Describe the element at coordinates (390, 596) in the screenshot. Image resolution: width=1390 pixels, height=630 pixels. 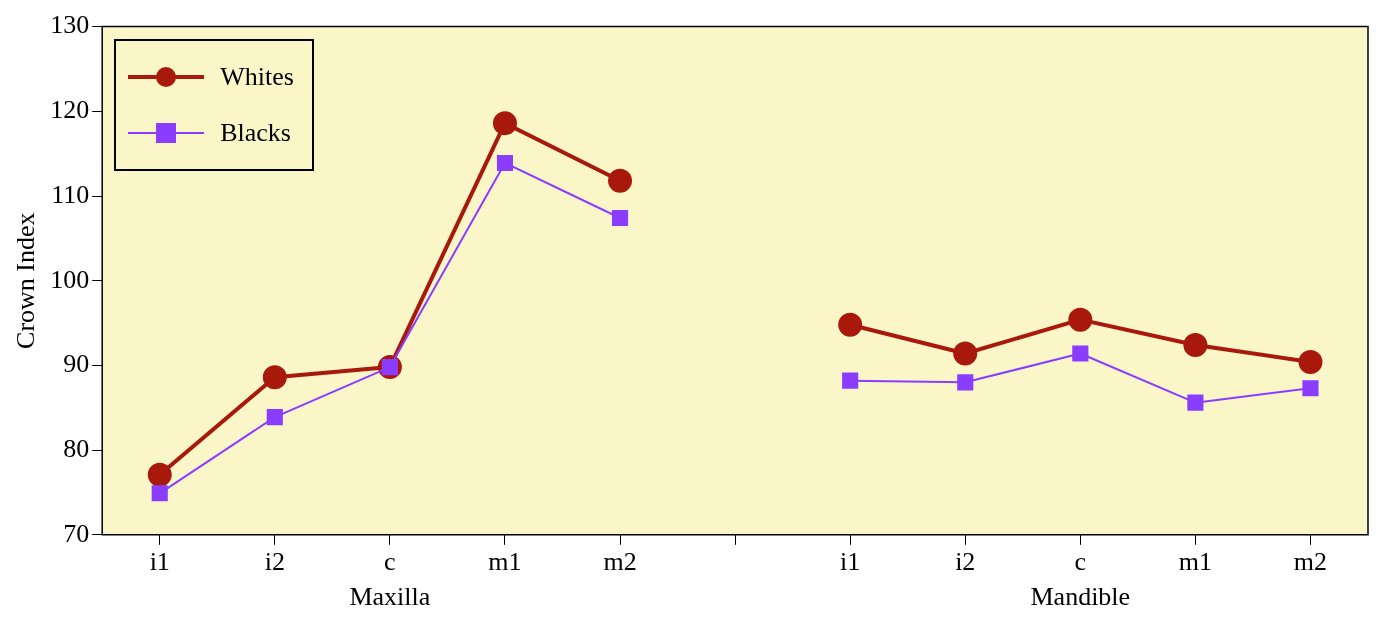
I see `text: Maxilla` at that location.